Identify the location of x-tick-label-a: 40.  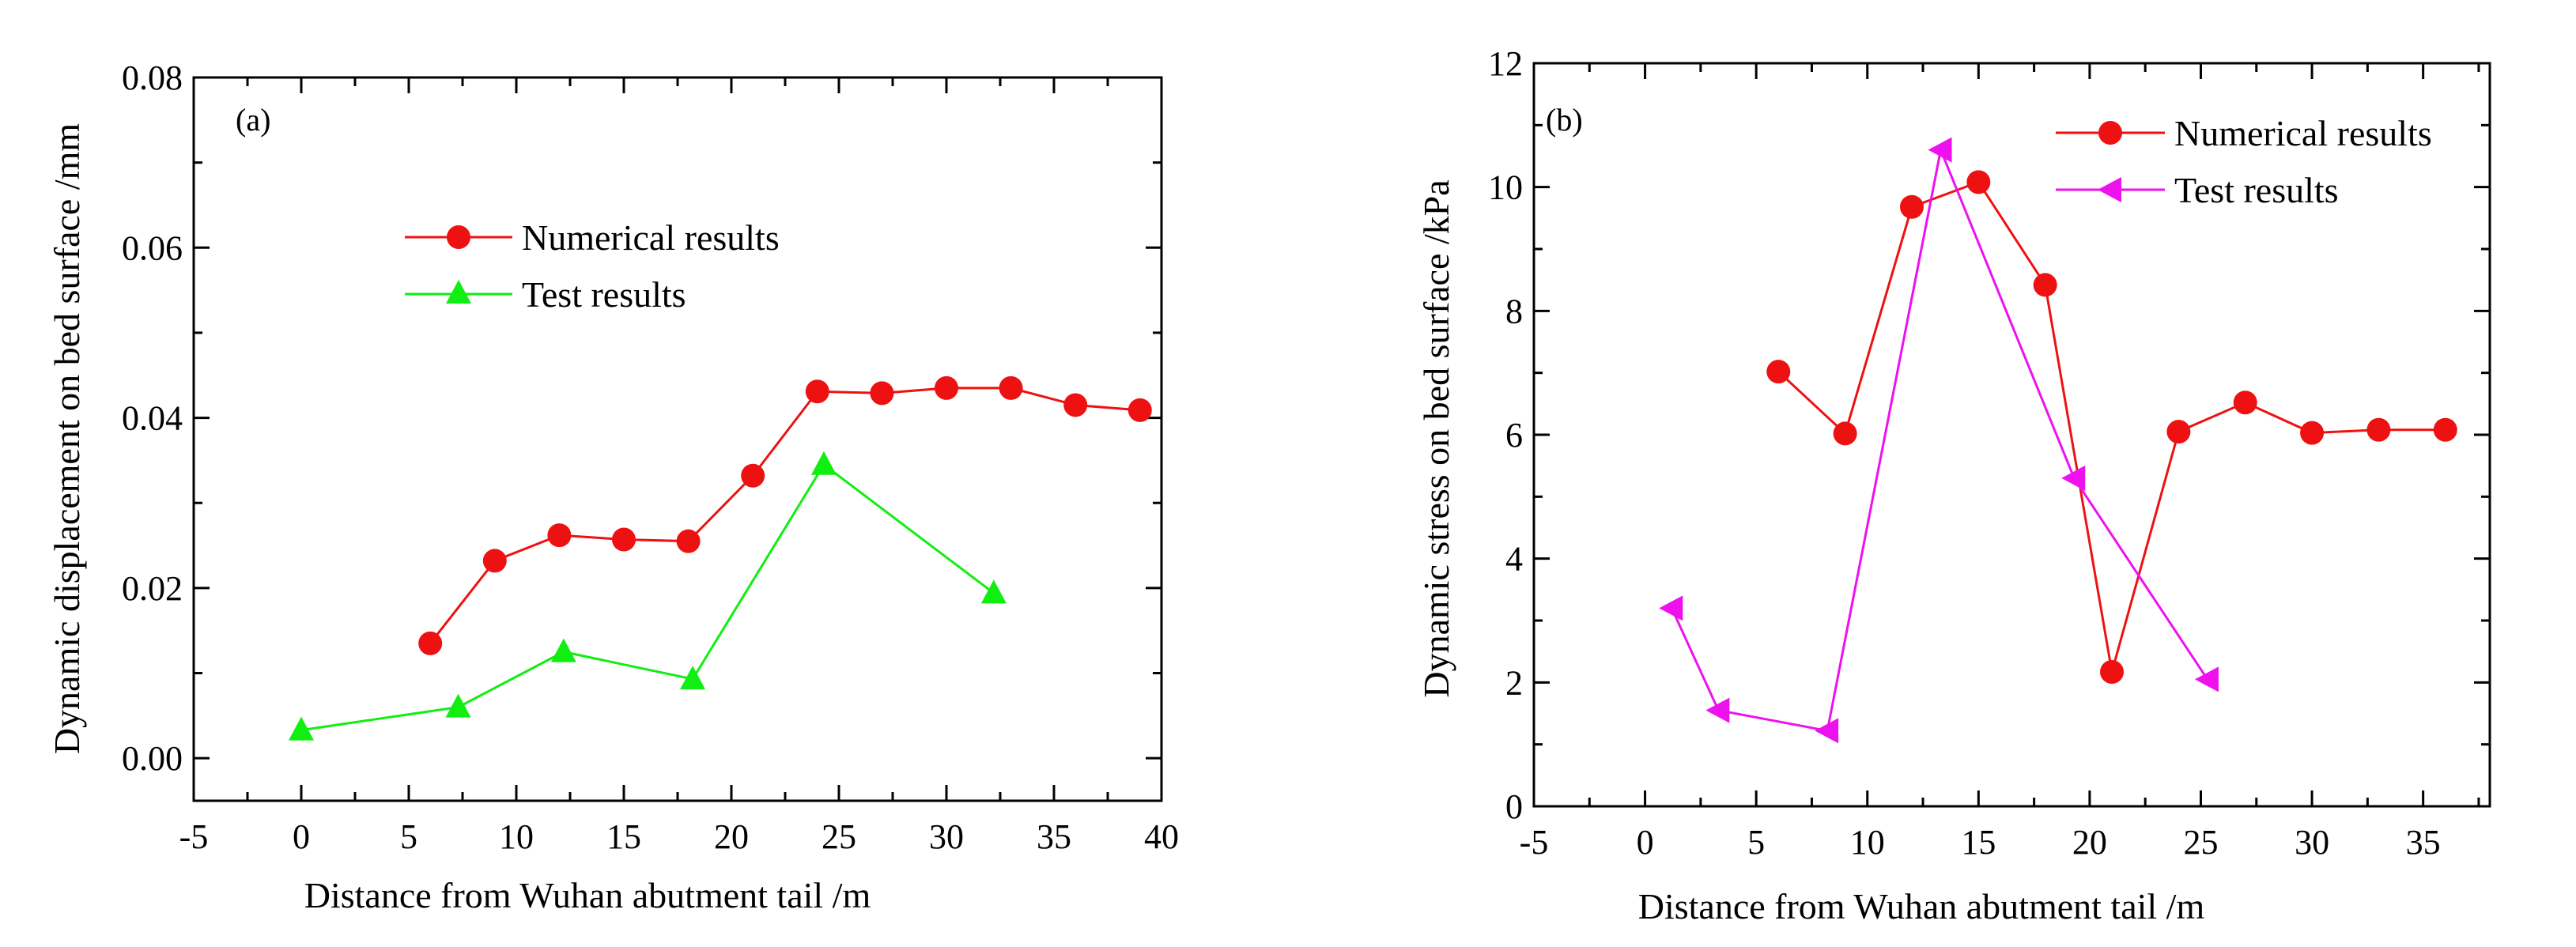
(1161, 836).